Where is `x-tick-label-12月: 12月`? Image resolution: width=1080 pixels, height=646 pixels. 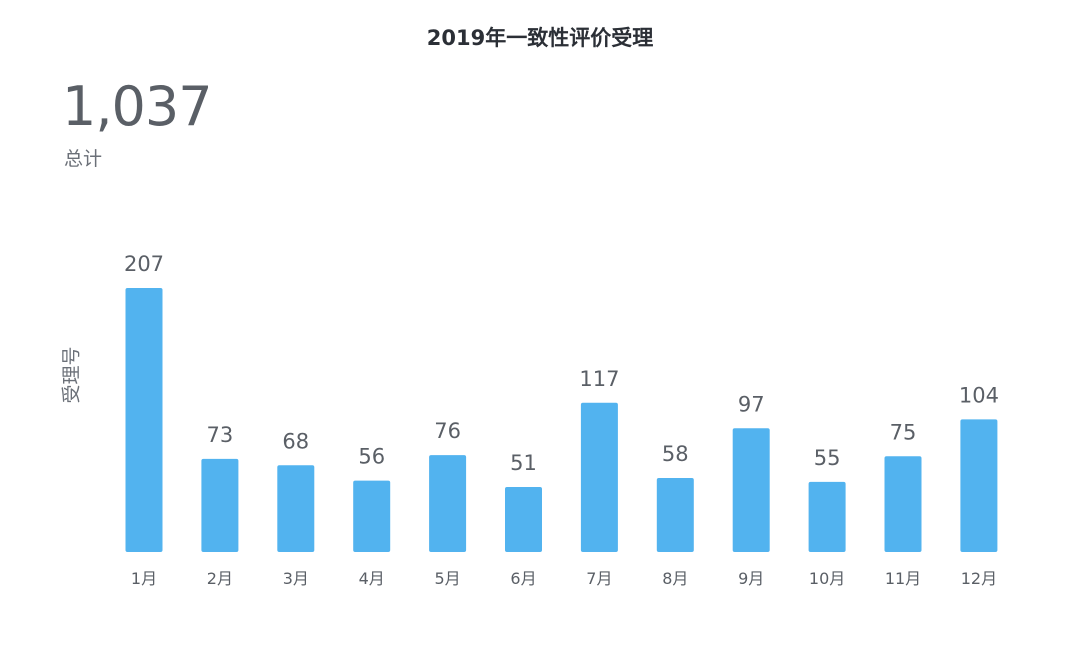
x-tick-label-12月: 12月 is located at coordinates (979, 578).